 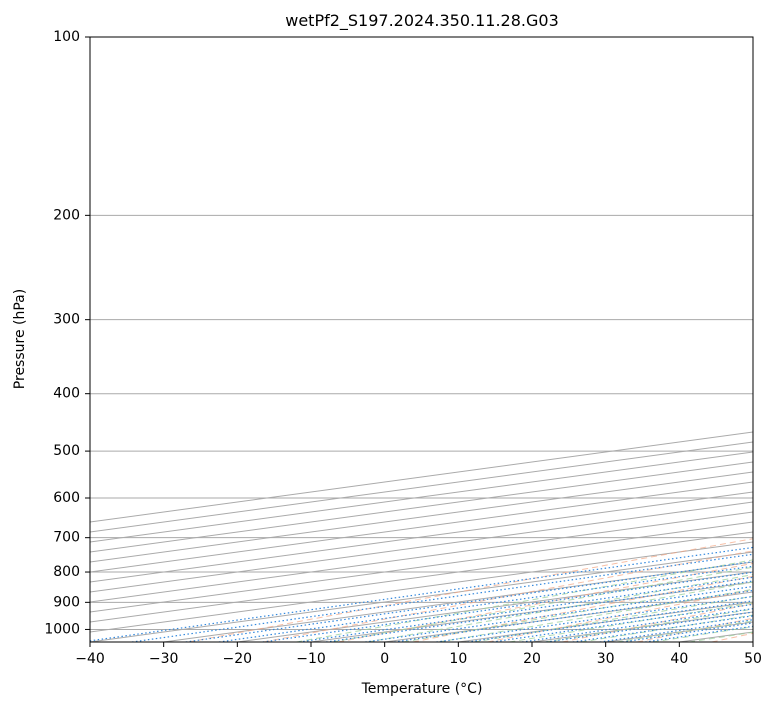 What do you see at coordinates (606, 659) in the screenshot?
I see `x-tick-label: 30` at bounding box center [606, 659].